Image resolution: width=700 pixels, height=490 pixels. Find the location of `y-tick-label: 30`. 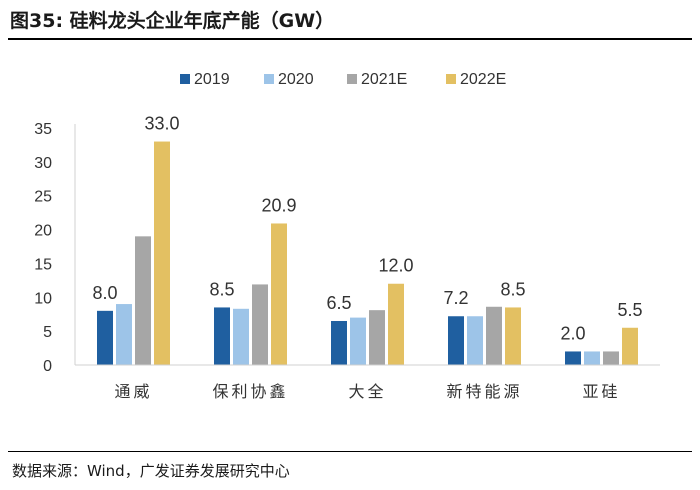

y-tick-label: 30 is located at coordinates (43, 163).